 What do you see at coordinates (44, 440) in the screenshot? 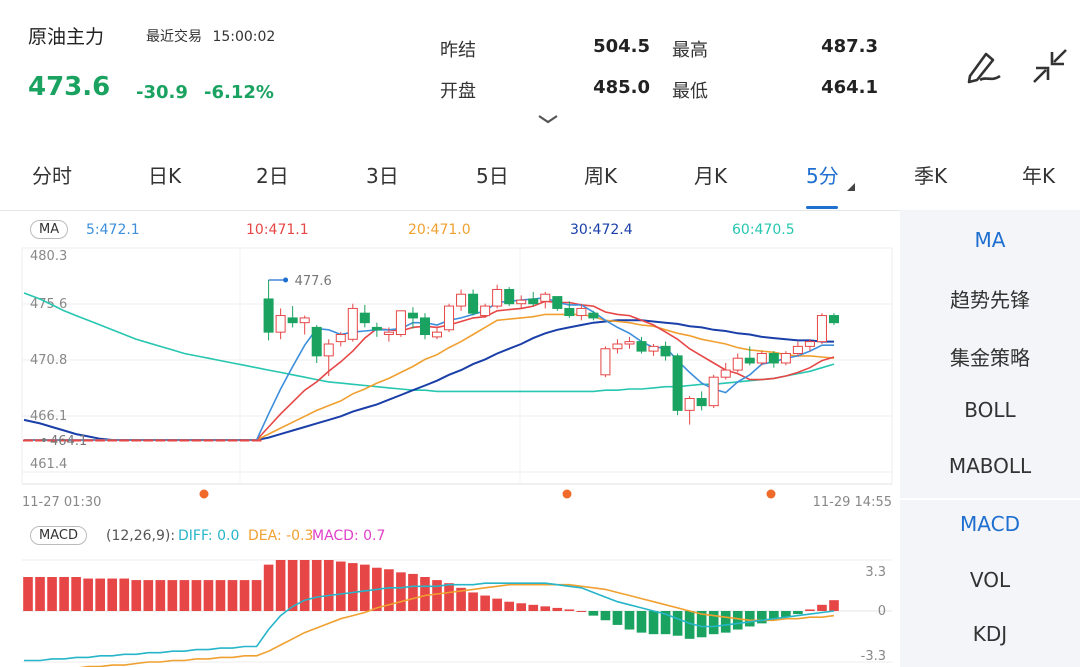
I see `min-marker-dot` at bounding box center [44, 440].